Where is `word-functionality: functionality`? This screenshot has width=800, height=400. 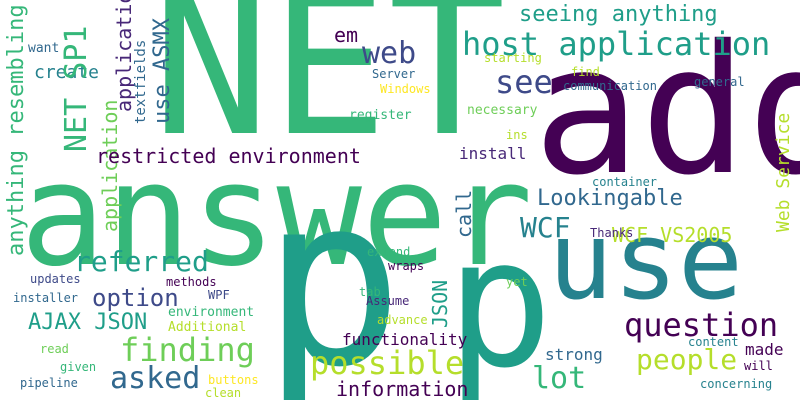 word-functionality: functionality is located at coordinates (405, 339).